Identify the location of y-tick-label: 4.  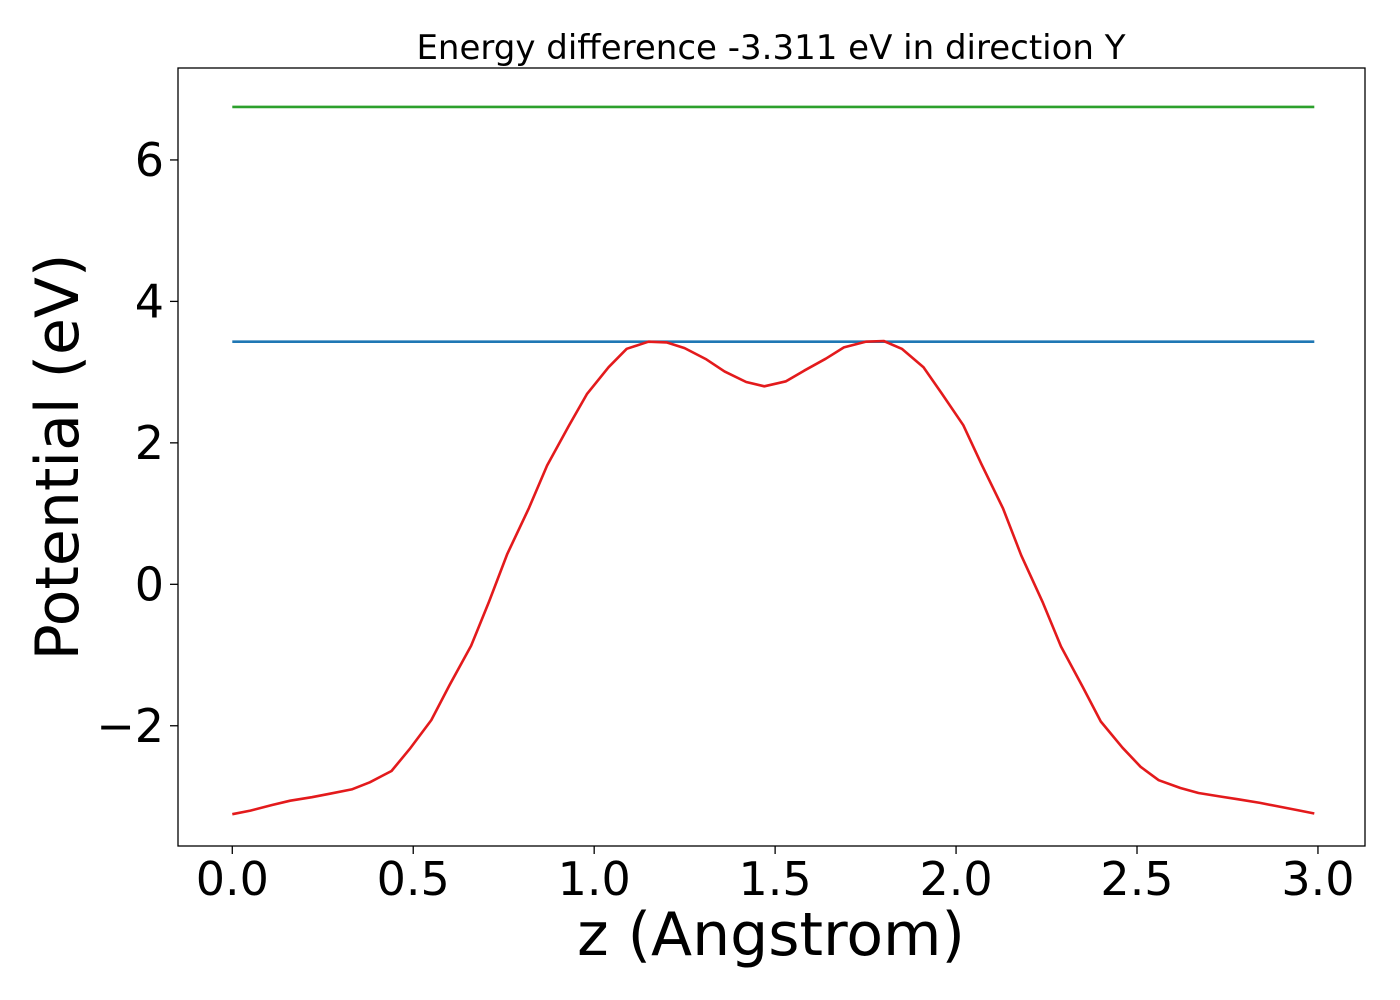
(149, 301).